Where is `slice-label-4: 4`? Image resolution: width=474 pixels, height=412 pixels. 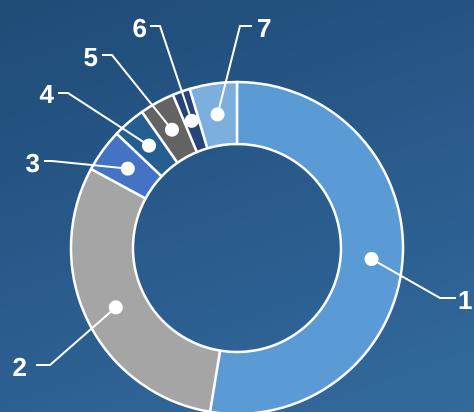 slice-label-4: 4 is located at coordinates (47, 94).